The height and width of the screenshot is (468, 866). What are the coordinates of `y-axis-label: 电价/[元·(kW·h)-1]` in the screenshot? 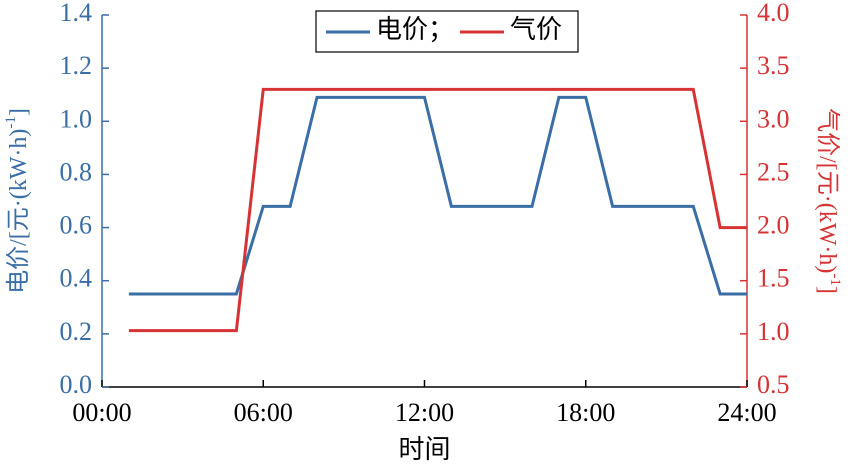 It's located at (17, 201).